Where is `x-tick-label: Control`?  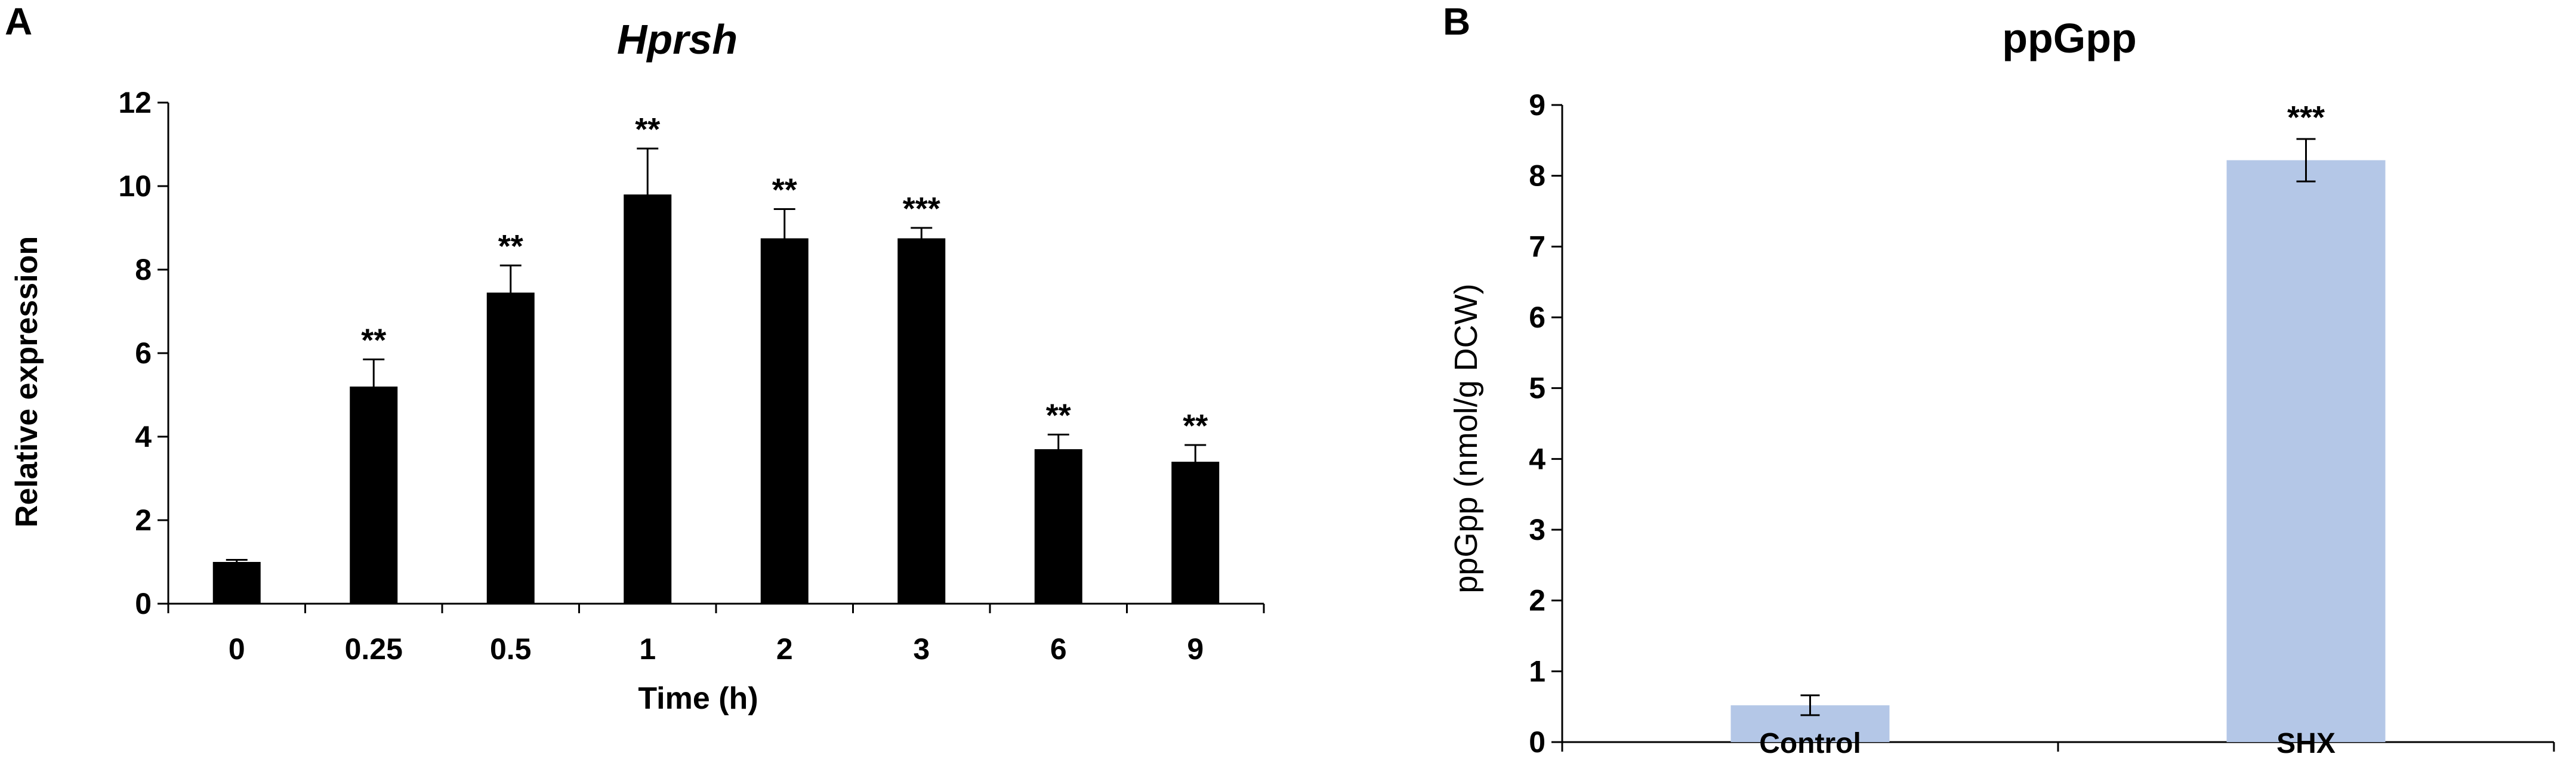 x-tick-label: Control is located at coordinates (1810, 742).